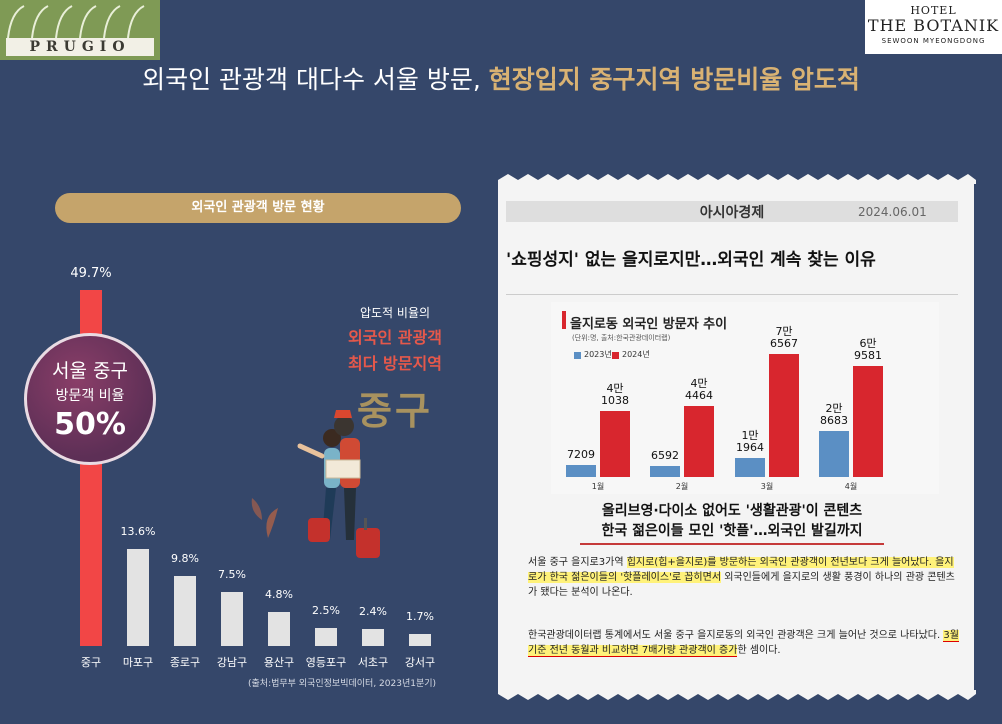  I want to click on trend-category-label: 3월, so click(767, 486).